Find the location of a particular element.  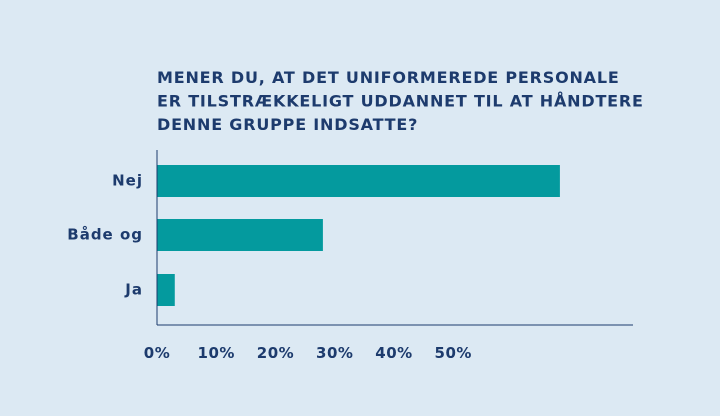

x-tick-label: 40% is located at coordinates (393, 353).